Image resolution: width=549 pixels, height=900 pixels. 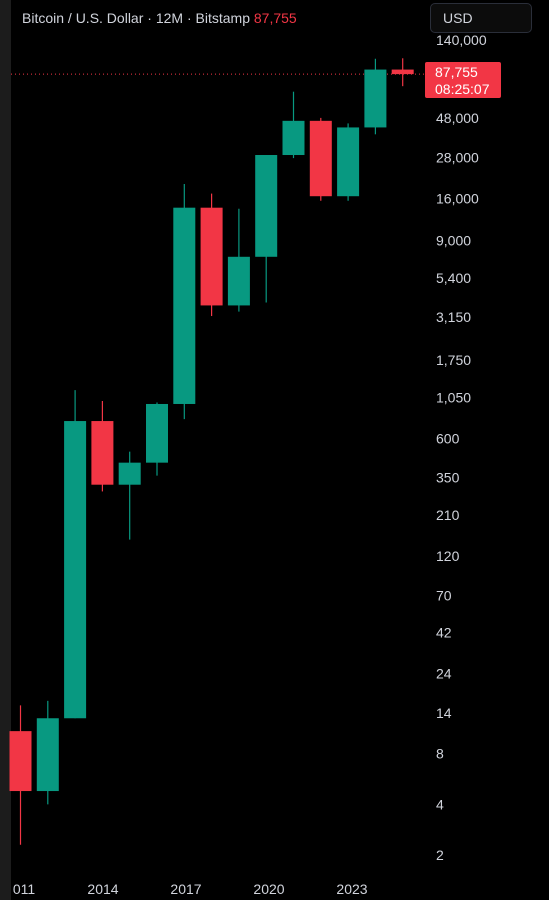 What do you see at coordinates (456, 72) in the screenshot?
I see `last-price-value: 87,755` at bounding box center [456, 72].